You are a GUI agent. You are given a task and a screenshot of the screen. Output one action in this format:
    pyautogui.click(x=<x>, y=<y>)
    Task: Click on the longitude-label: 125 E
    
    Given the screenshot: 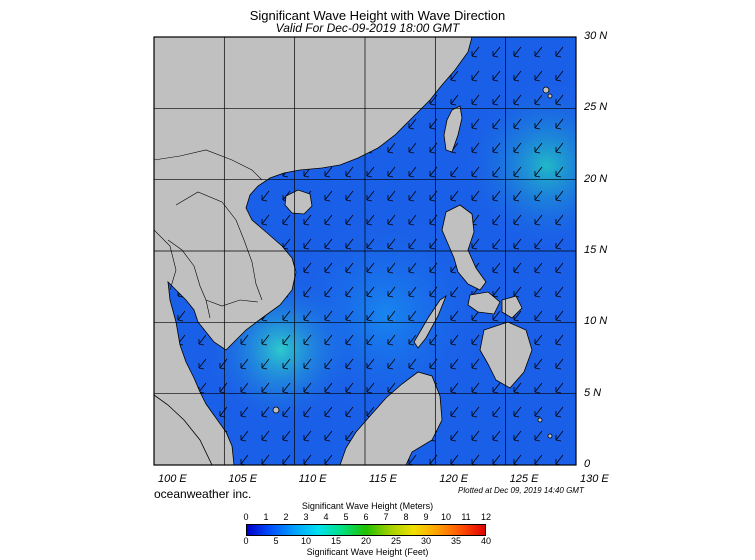 What is the action you would take?
    pyautogui.click(x=524, y=479)
    